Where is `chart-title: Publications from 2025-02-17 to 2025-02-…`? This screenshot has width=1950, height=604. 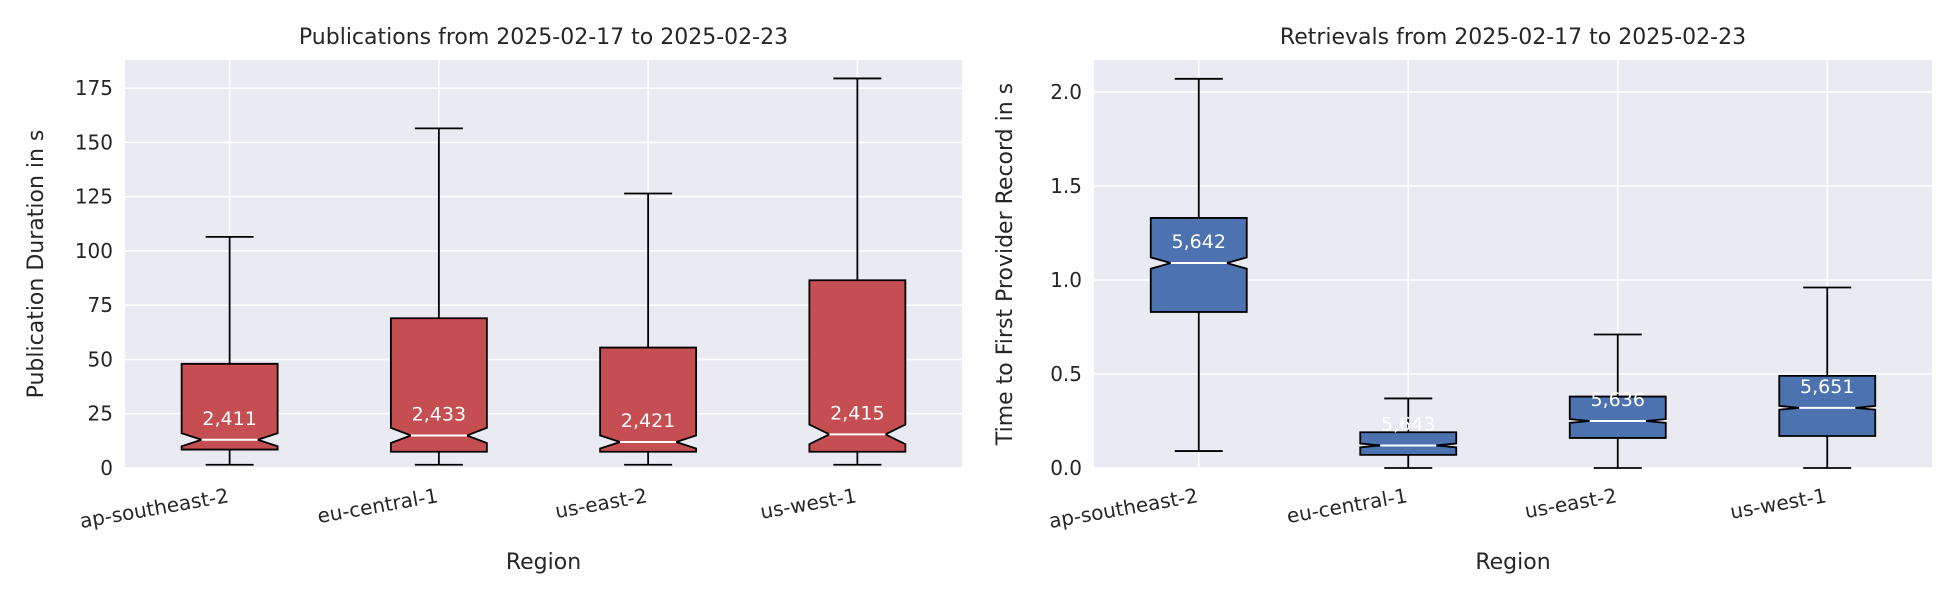
chart-title: Publications from 2025-02-17 to 2025-02-… is located at coordinates (543, 37).